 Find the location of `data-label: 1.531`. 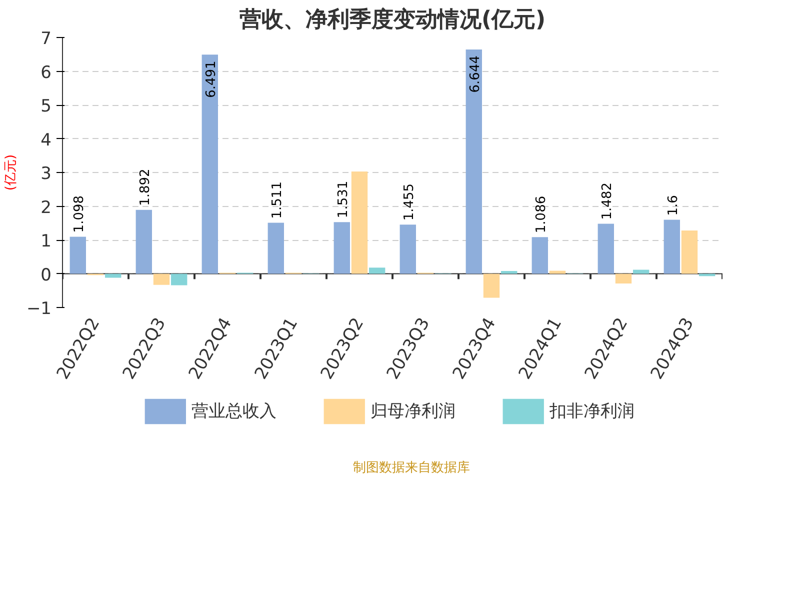

data-label: 1.531 is located at coordinates (343, 199).